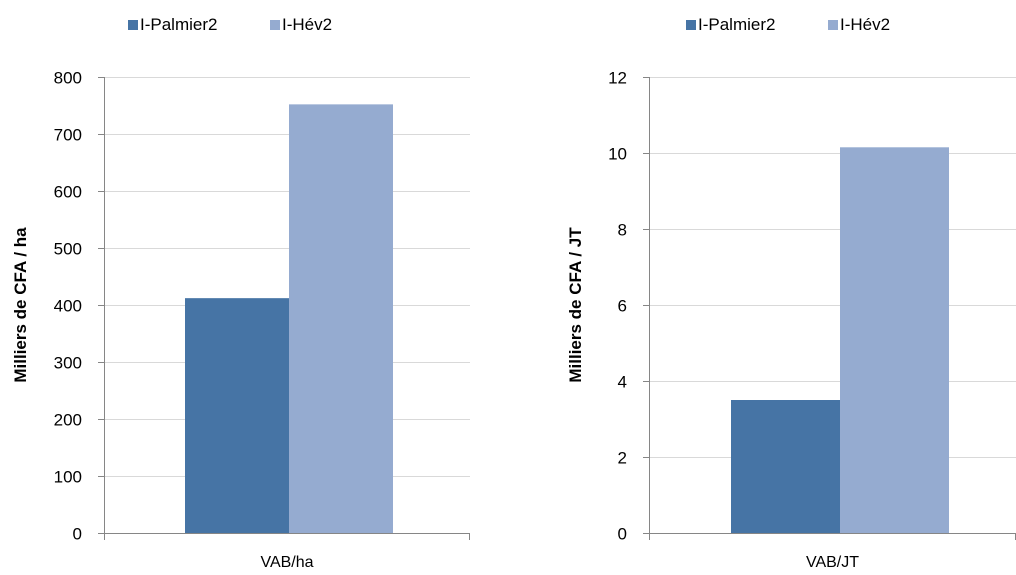 The width and height of the screenshot is (1016, 575). Describe the element at coordinates (68, 477) in the screenshot. I see `y-tick-label: 100` at that location.